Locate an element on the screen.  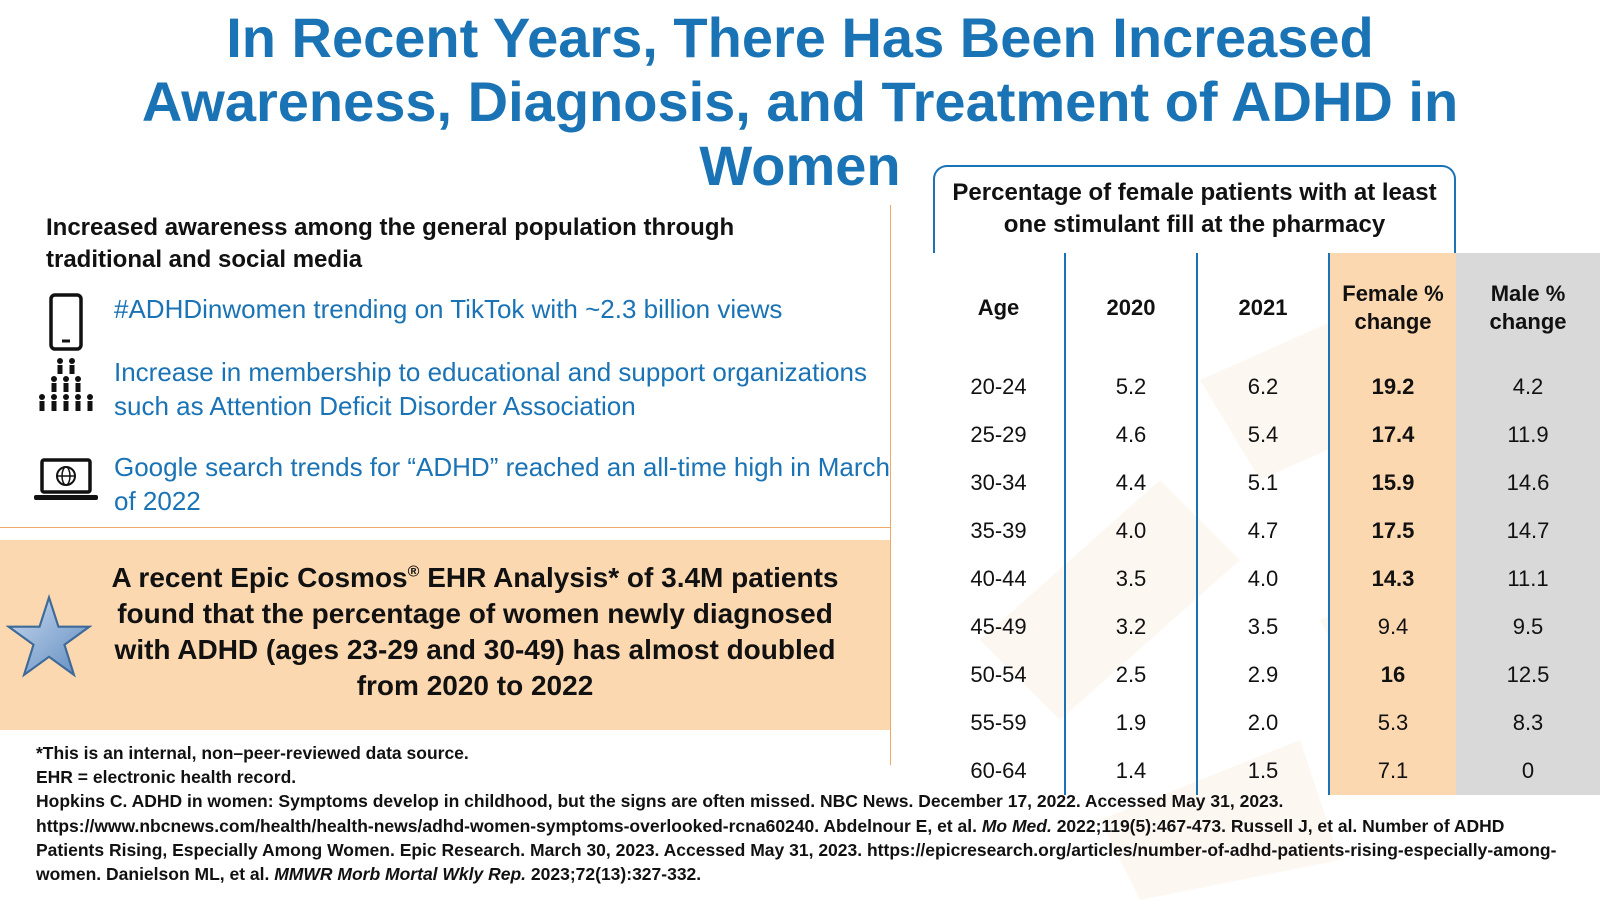
cell-2020: 4.0 is located at coordinates (1130, 531).